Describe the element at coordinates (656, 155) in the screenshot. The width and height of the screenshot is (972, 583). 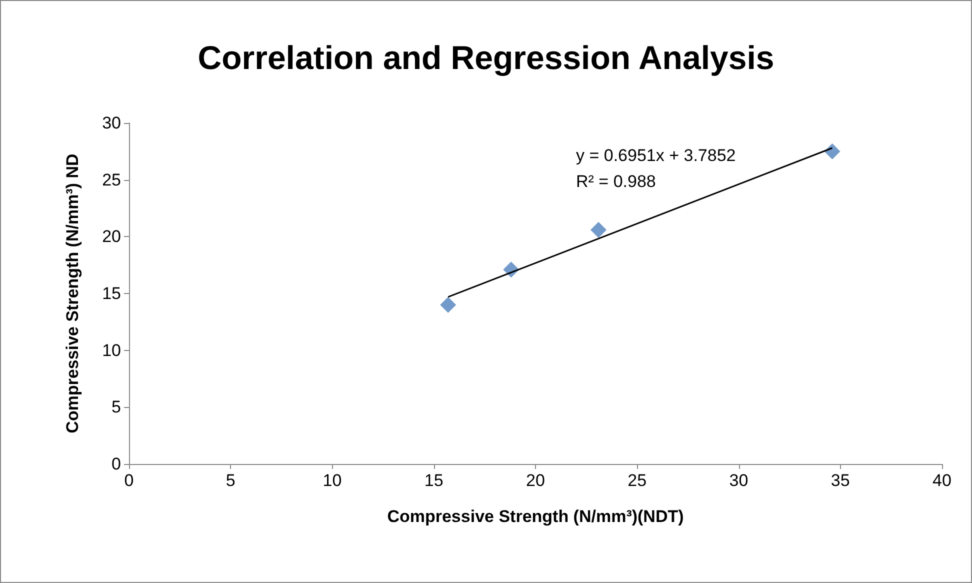
I see `annotation: y = 0.6951x + 3.7852` at that location.